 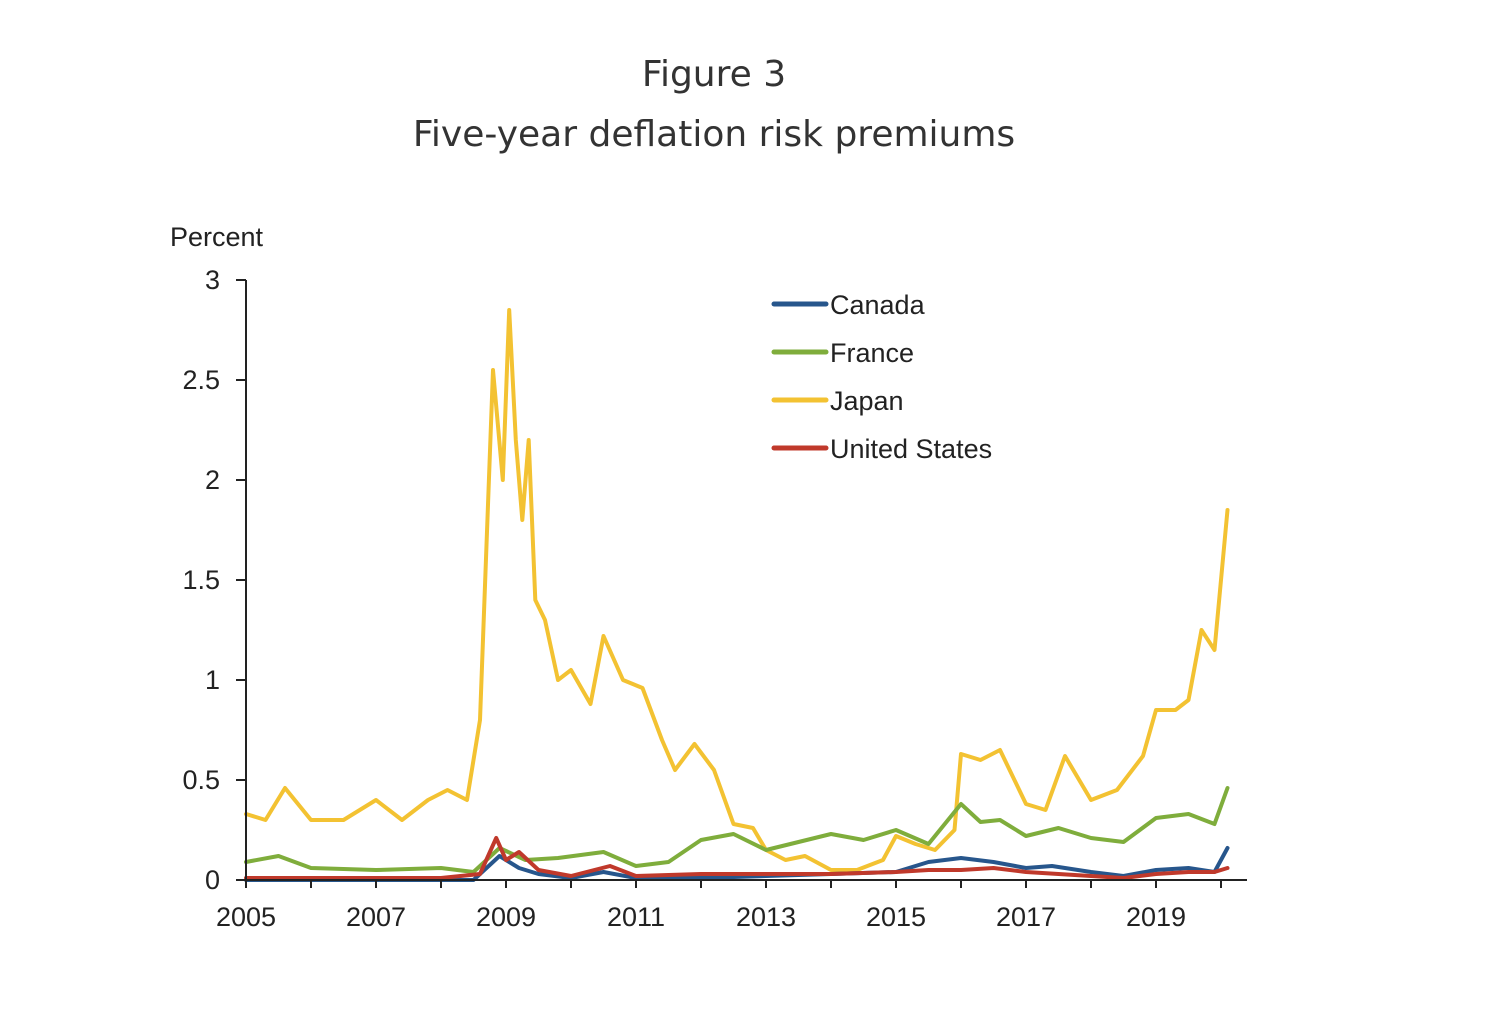 What do you see at coordinates (737, 830) in the screenshot?
I see `series-line-france` at bounding box center [737, 830].